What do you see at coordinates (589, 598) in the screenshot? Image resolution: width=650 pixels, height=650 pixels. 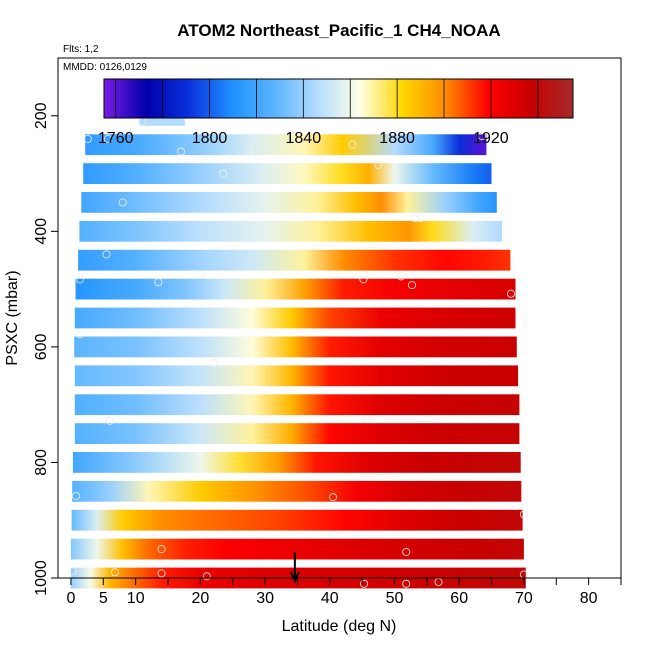 I see `x-tick-label: 80` at bounding box center [589, 598].